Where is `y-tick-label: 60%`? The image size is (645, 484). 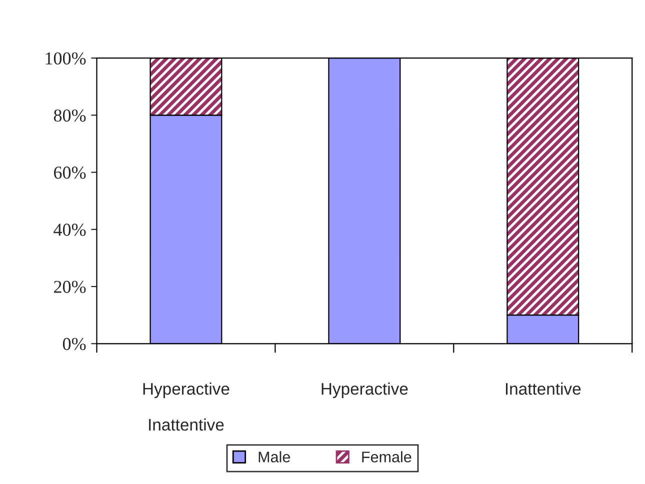
y-tick-label: 60% is located at coordinates (70, 172).